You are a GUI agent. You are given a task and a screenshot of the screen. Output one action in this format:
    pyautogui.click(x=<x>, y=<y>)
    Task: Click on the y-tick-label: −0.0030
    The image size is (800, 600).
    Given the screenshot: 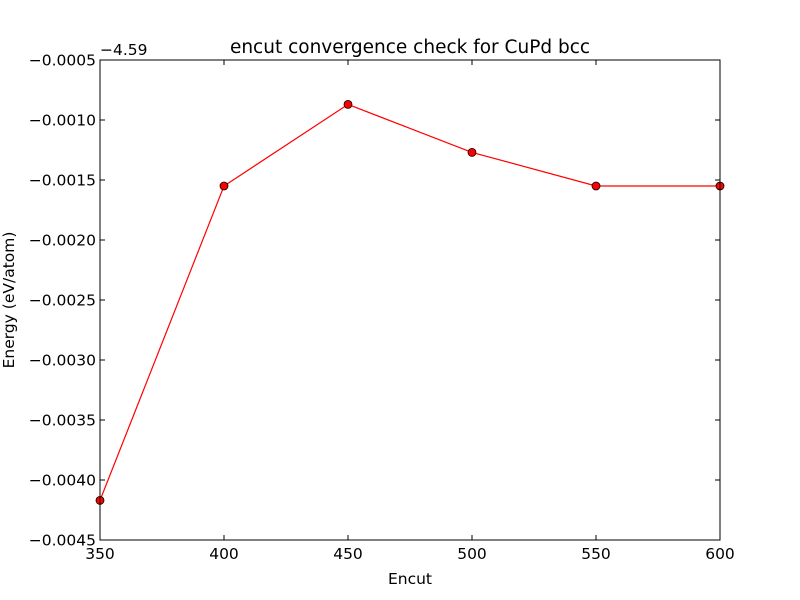 What is the action you would take?
    pyautogui.click(x=62, y=361)
    